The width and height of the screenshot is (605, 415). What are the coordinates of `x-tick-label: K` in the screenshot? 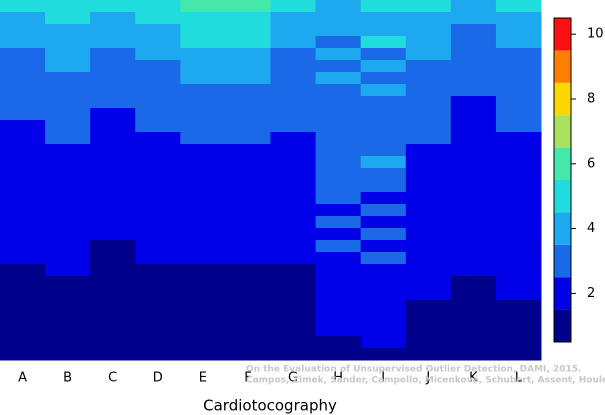 It's located at (473, 378).